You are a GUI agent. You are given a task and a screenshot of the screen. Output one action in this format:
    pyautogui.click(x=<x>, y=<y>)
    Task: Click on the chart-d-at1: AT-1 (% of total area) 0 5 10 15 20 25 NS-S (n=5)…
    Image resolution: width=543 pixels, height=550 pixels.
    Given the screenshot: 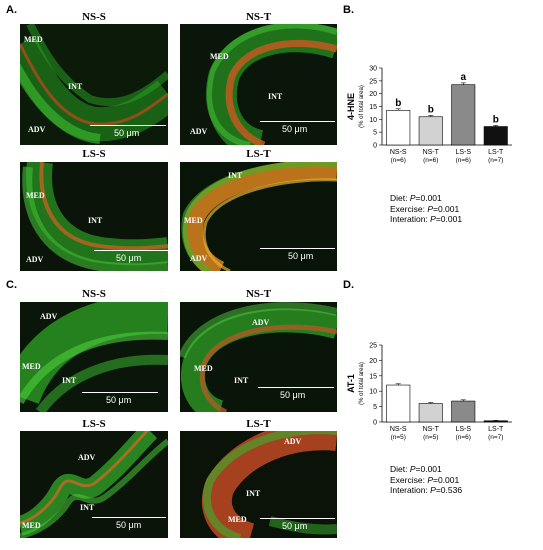 What is the action you would take?
    pyautogui.click(x=440, y=395)
    